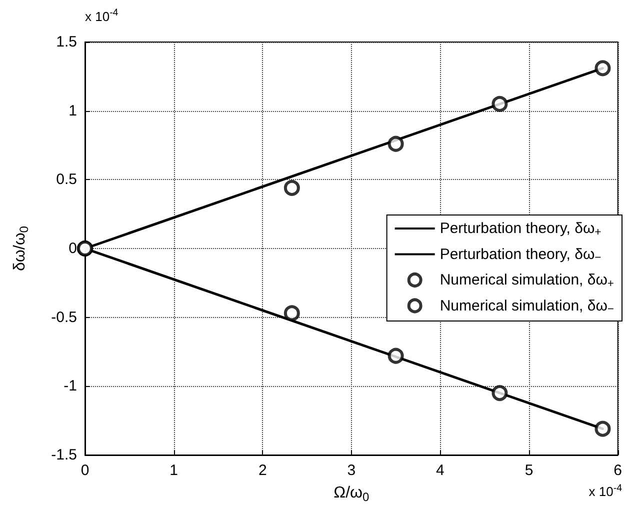 The image size is (625, 508). I want to click on y-tick-label: 0.5, so click(66, 179).